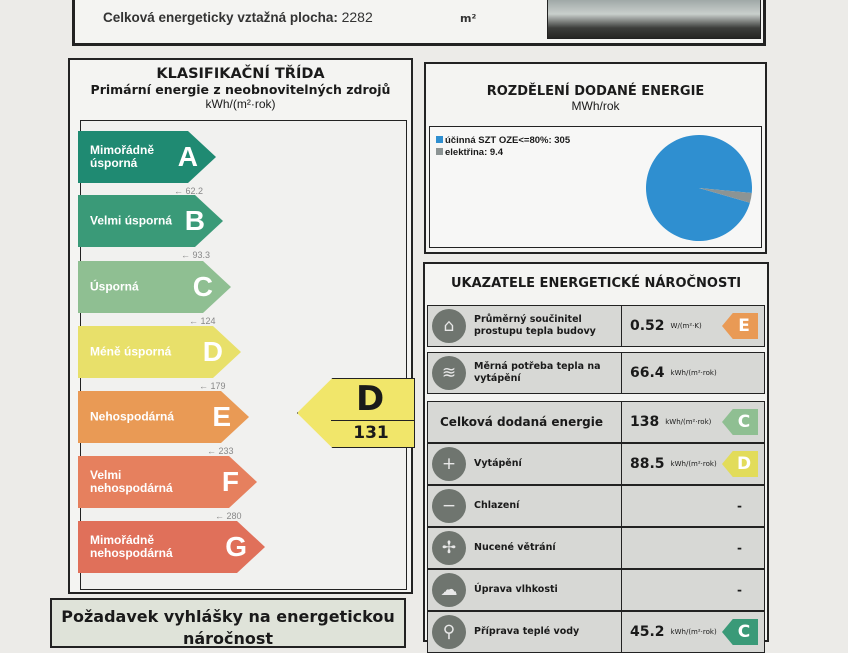  What do you see at coordinates (194, 220) in the screenshot?
I see `class-letter: B` at bounding box center [194, 220].